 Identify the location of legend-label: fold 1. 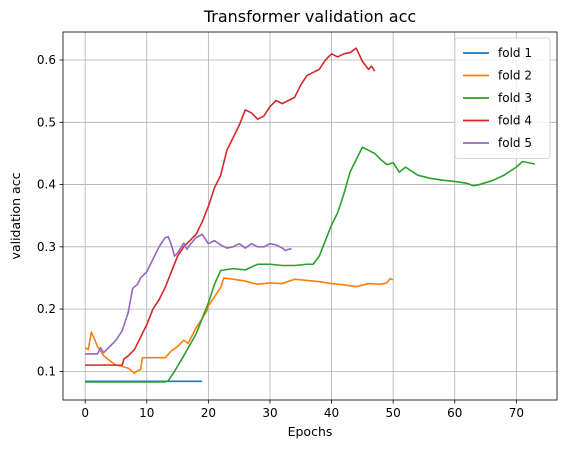
(515, 53).